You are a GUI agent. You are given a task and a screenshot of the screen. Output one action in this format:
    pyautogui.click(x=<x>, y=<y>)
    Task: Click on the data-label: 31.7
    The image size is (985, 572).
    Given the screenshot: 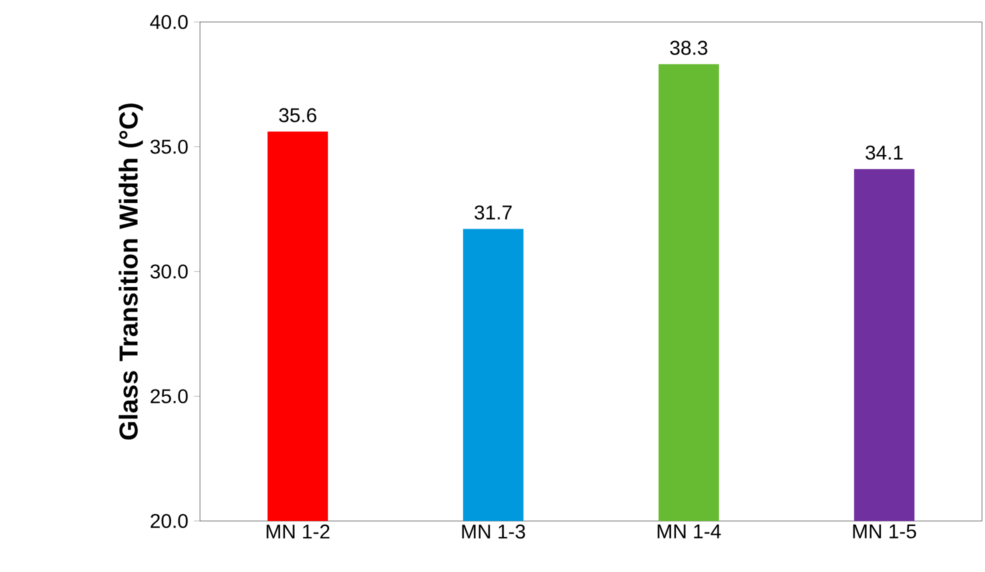 What is the action you would take?
    pyautogui.click(x=493, y=212)
    